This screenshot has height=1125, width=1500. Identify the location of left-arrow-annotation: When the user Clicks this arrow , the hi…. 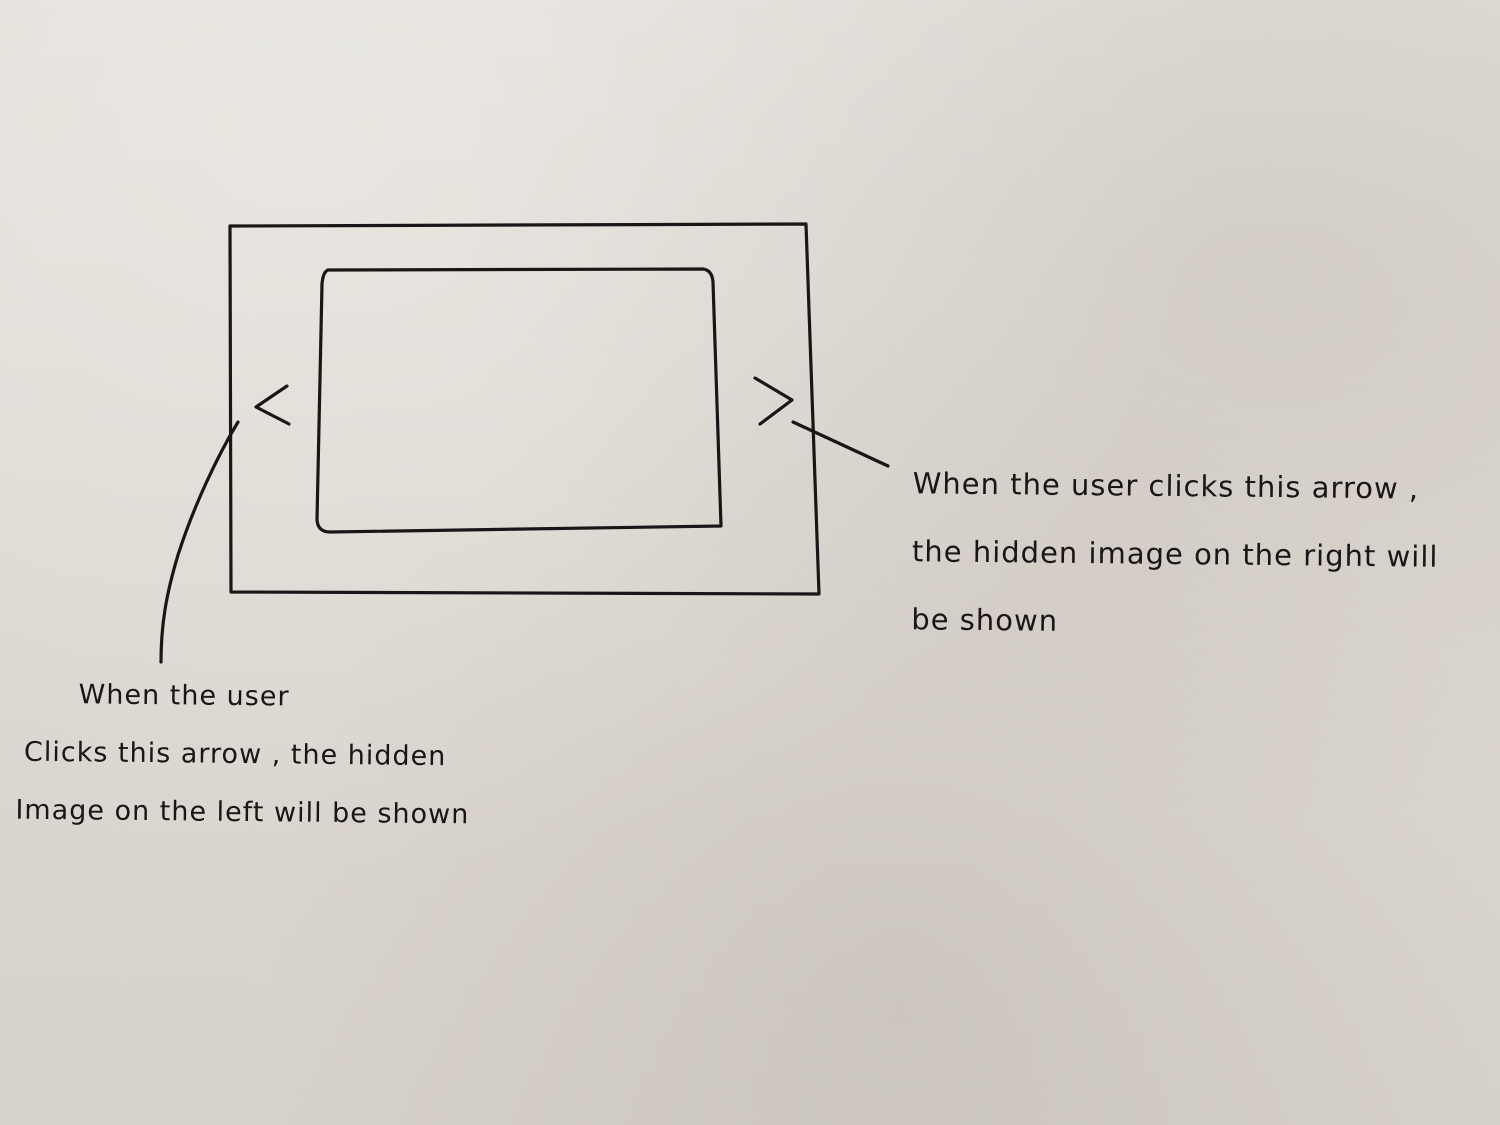
(243, 755).